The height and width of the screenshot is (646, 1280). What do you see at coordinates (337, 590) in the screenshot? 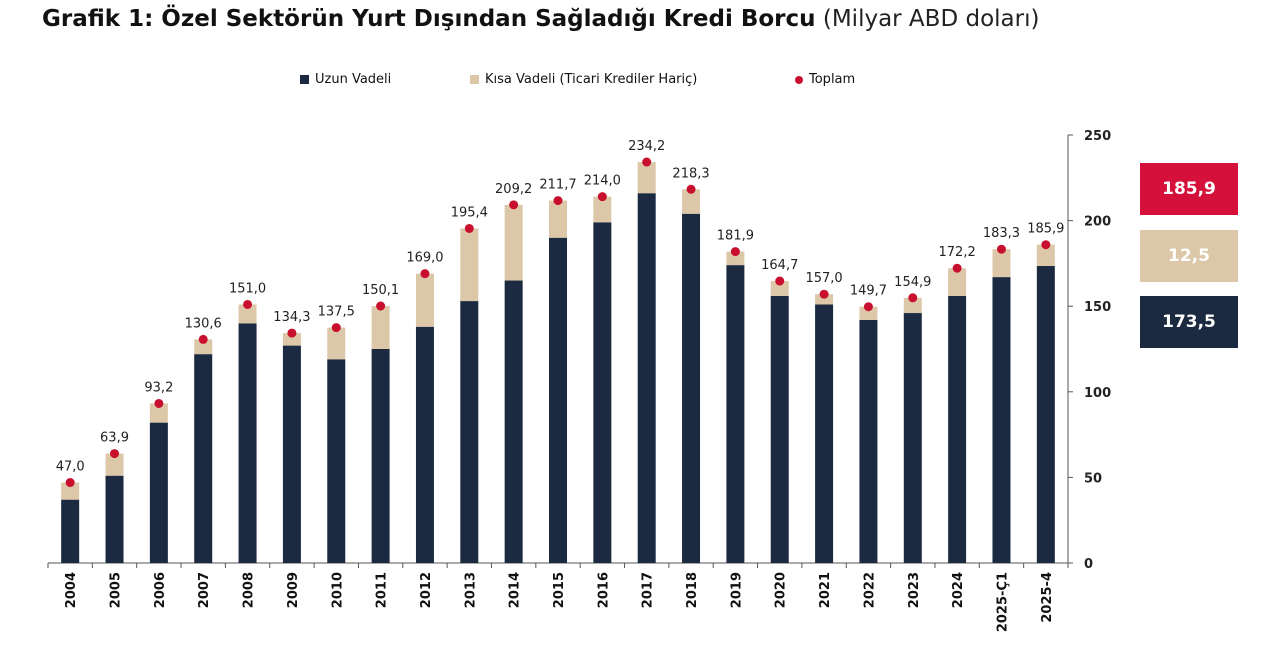
I see `x-tick-label: 2010` at bounding box center [337, 590].